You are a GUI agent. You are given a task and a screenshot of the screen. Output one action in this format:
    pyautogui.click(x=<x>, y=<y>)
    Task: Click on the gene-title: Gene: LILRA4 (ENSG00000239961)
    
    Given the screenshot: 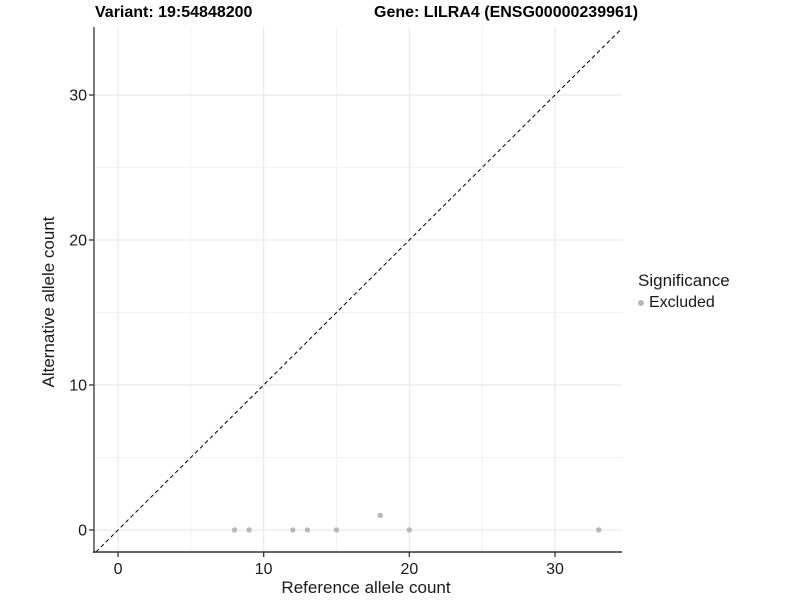 What is the action you would take?
    pyautogui.click(x=506, y=12)
    